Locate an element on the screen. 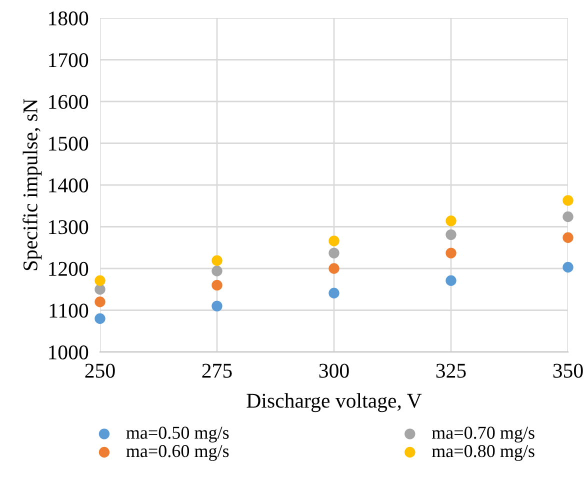 This screenshot has height=486, width=587. legend-label: ma=0.70 mg/s is located at coordinates (483, 434).